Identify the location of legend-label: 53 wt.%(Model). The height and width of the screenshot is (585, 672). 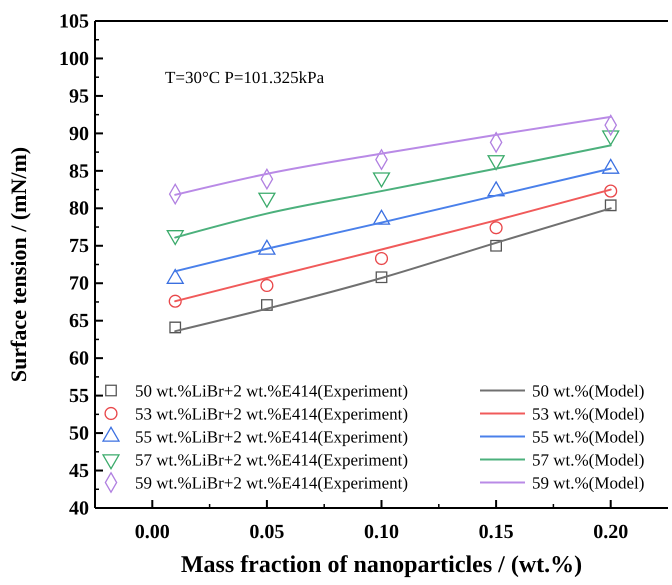
(588, 414).